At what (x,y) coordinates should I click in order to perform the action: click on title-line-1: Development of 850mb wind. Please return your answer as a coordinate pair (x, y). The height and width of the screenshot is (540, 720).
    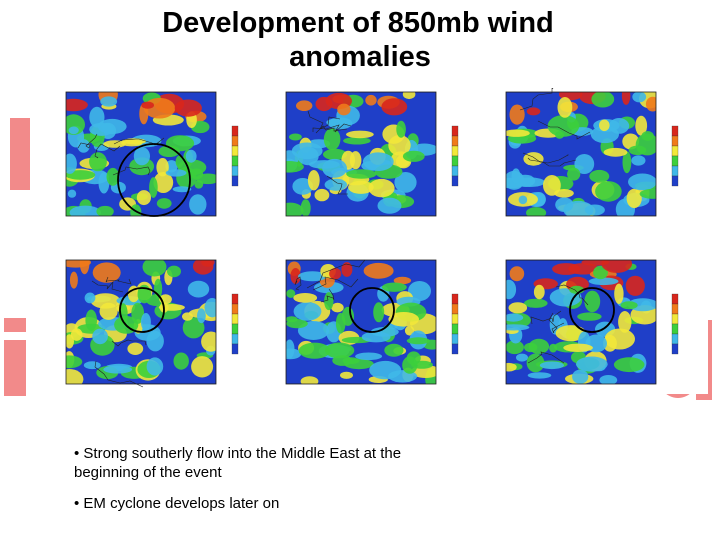
    Looking at the image, I should click on (358, 23).